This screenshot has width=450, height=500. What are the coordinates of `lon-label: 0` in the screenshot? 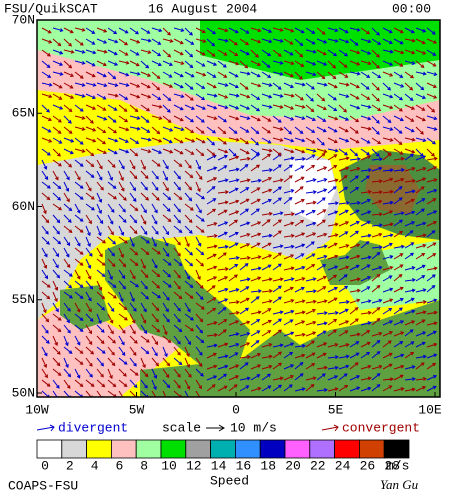 It's located at (236, 409).